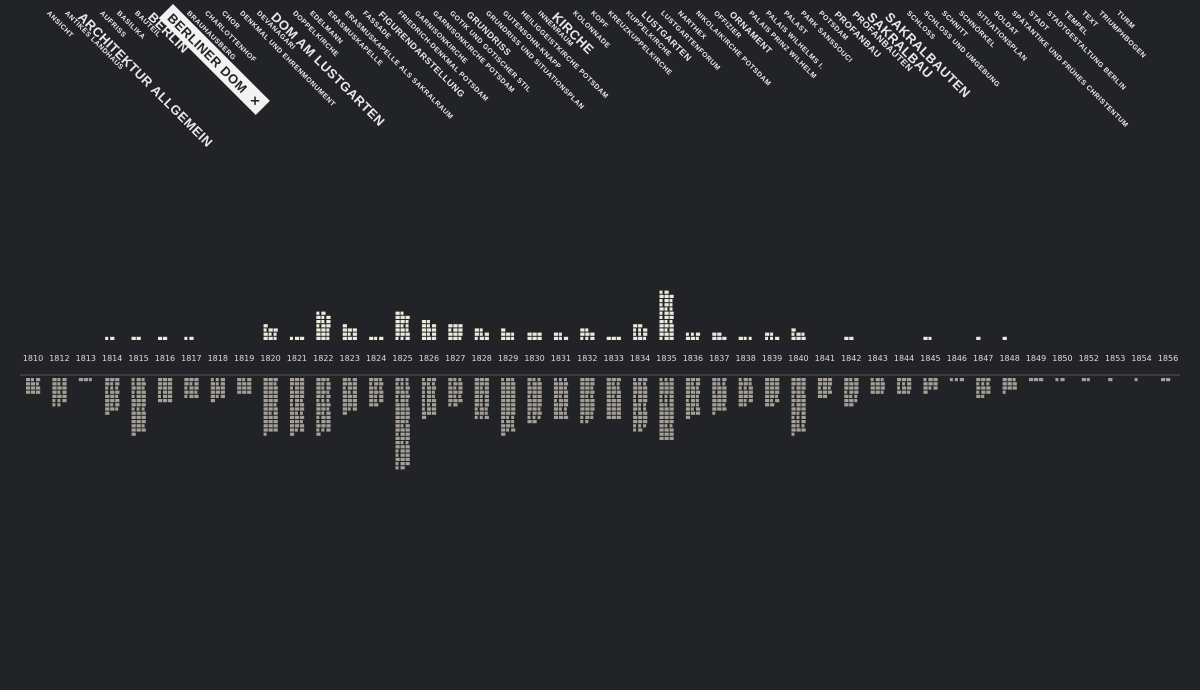  Describe the element at coordinates (402, 358) in the screenshot. I see `year-label: 1825` at that location.